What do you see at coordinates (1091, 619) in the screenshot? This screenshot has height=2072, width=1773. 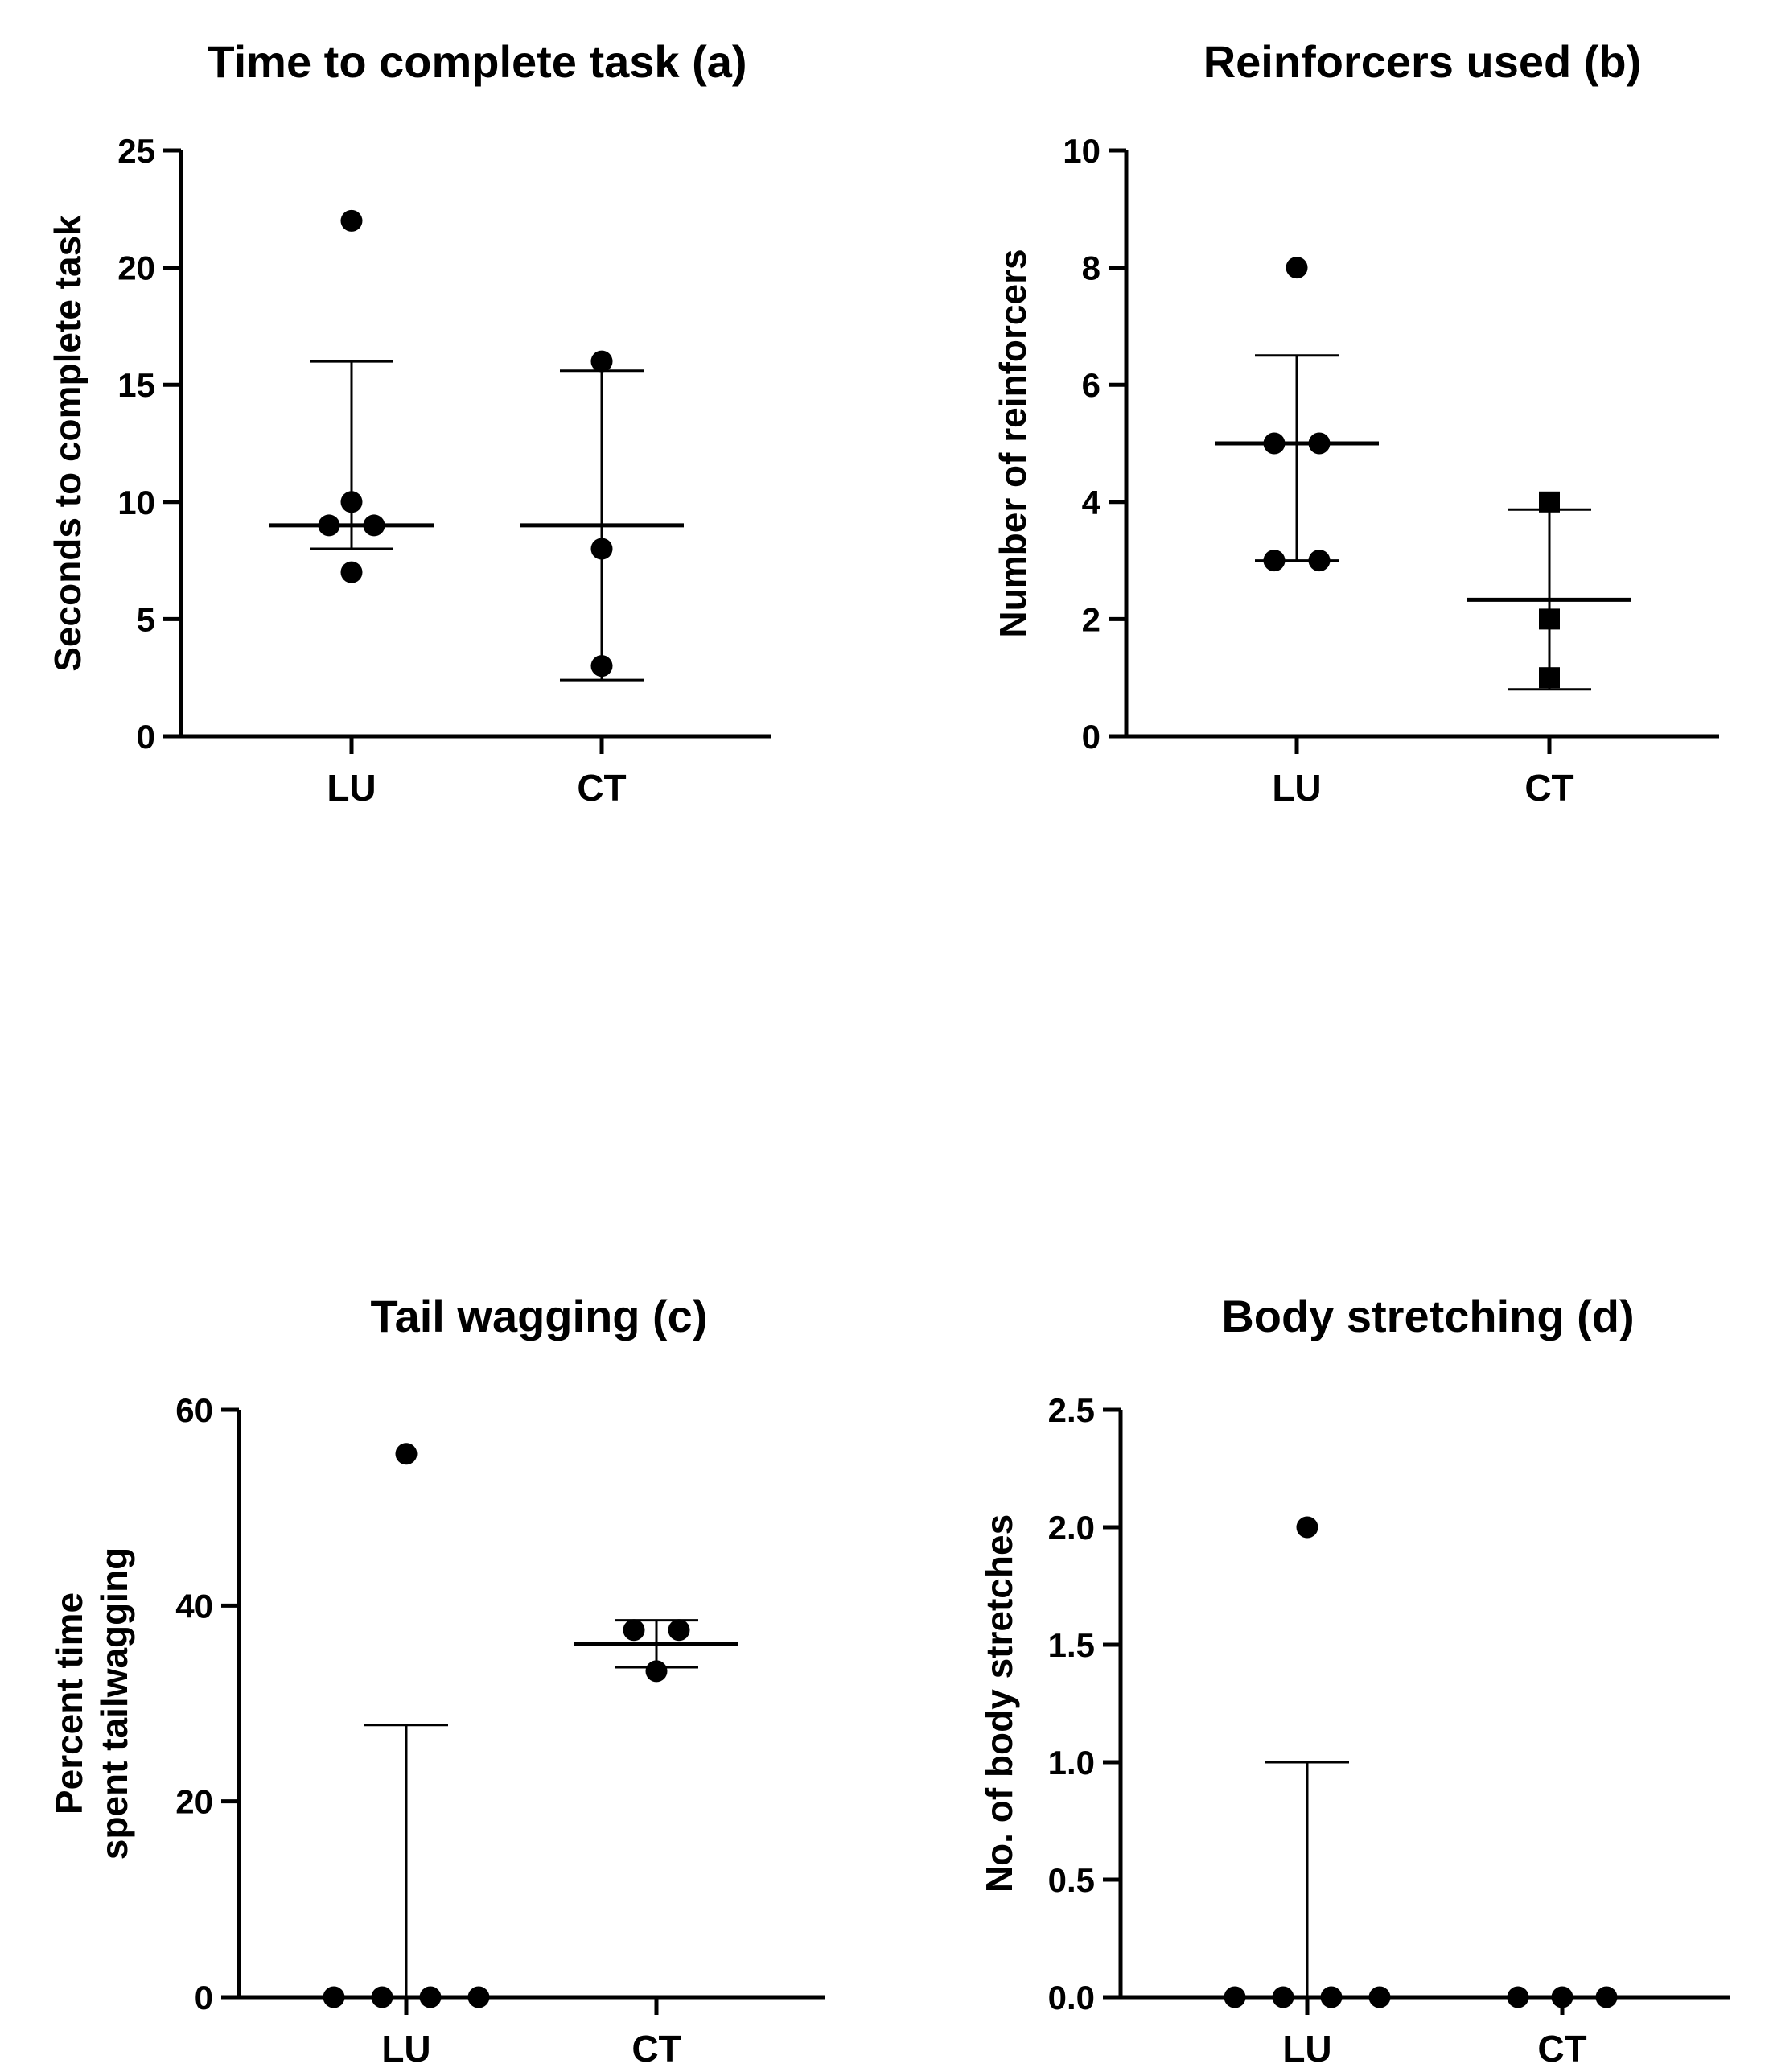 I see `y-tick-label: 2` at bounding box center [1091, 619].